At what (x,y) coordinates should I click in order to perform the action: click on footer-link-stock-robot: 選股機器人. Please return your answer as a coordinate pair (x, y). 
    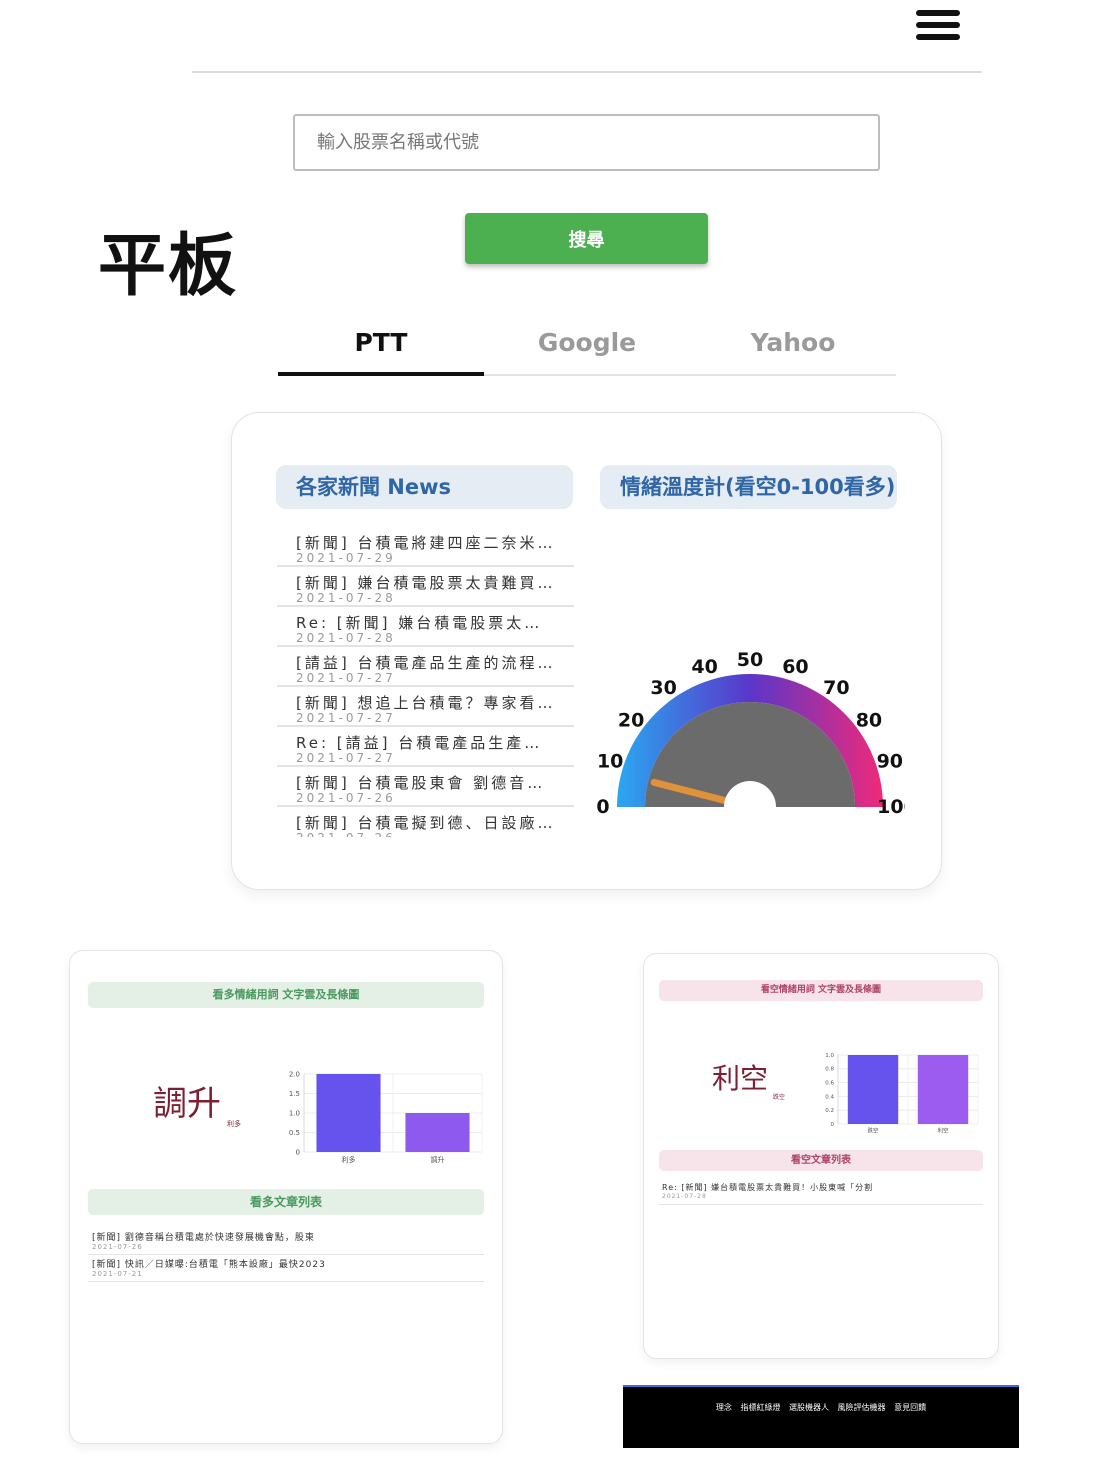
    Looking at the image, I should click on (809, 1407).